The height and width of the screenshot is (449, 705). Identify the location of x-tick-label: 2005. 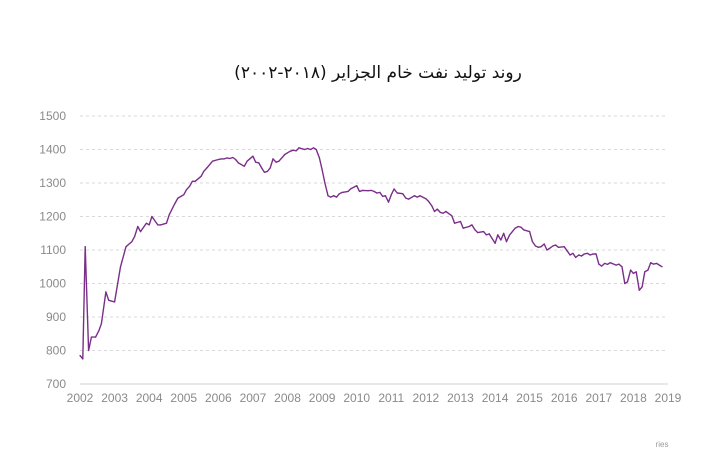
(183, 398).